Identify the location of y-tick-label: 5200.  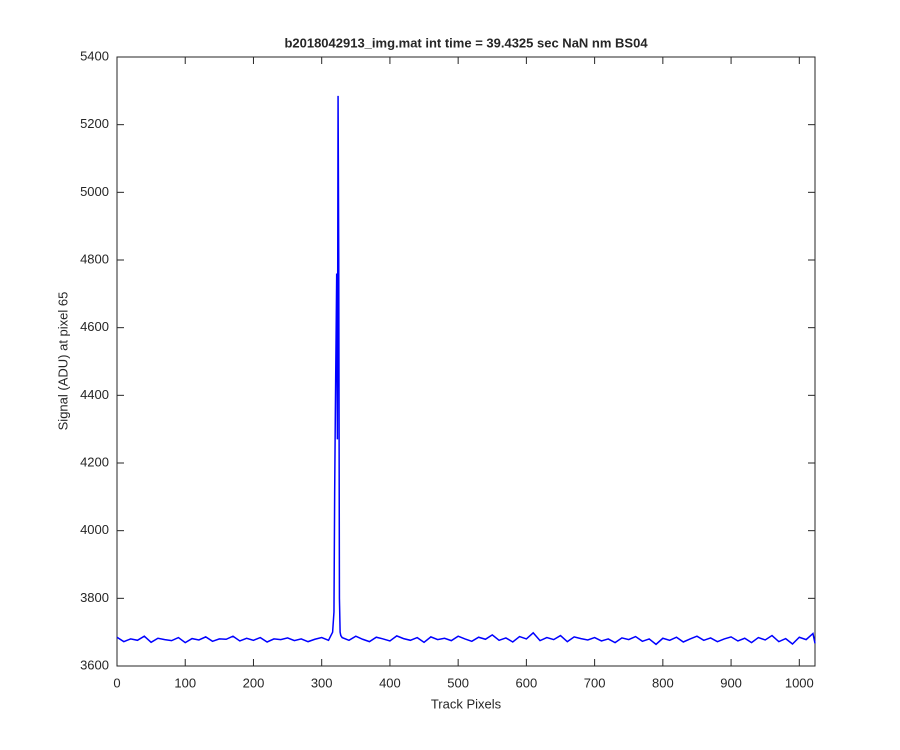
(94, 123).